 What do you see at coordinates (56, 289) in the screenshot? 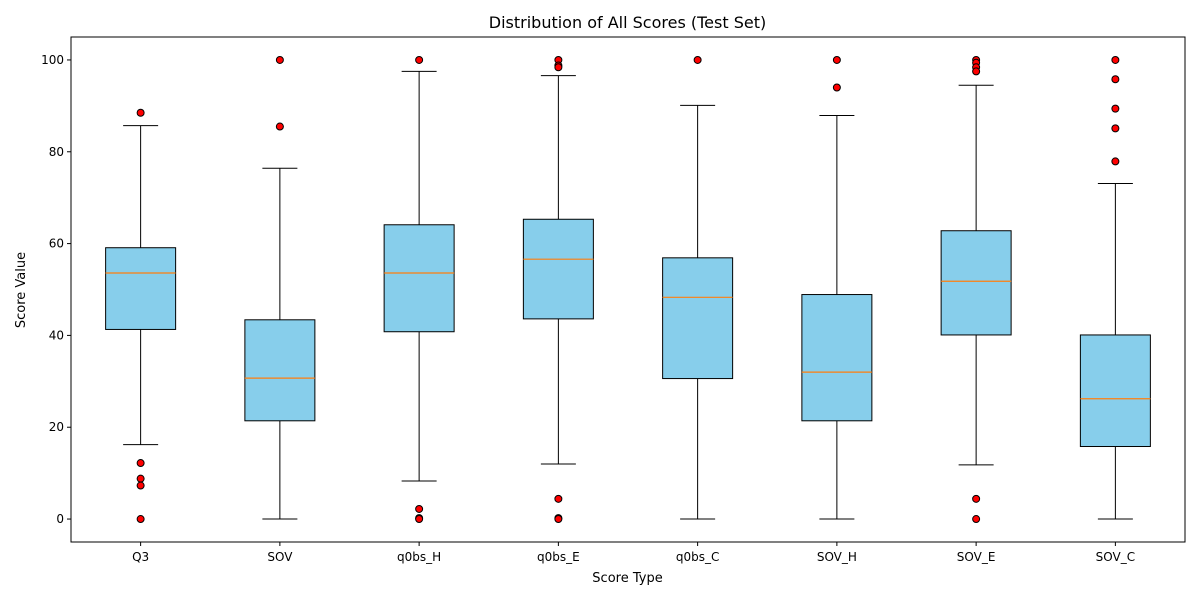
I see `y-axis: 0 20 40 60 80 100` at bounding box center [56, 289].